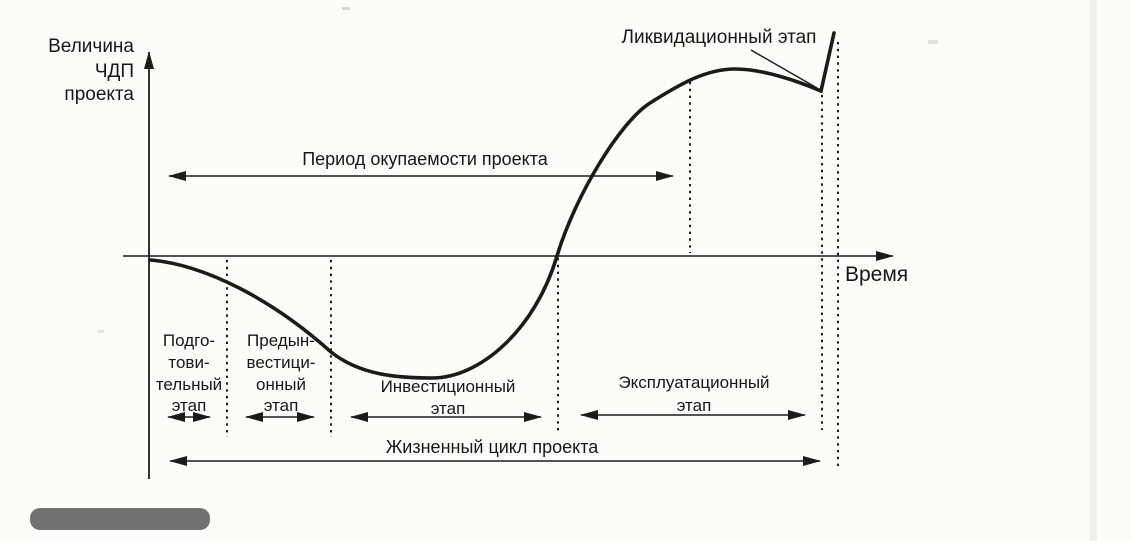  What do you see at coordinates (694, 405) in the screenshot?
I see `stage-4-line2: этап` at bounding box center [694, 405].